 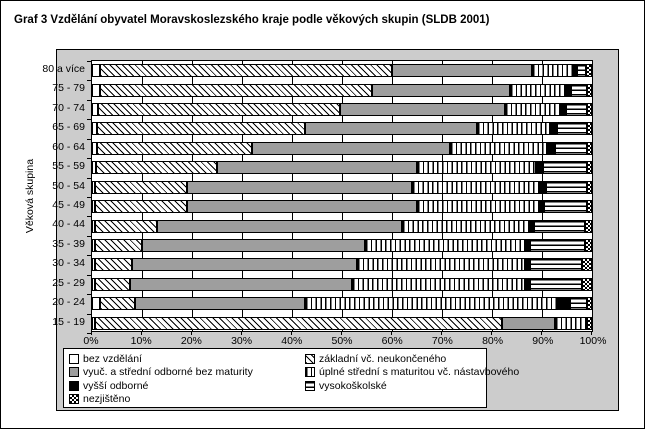 I want to click on x-axis-label: 70%, so click(x=442, y=341).